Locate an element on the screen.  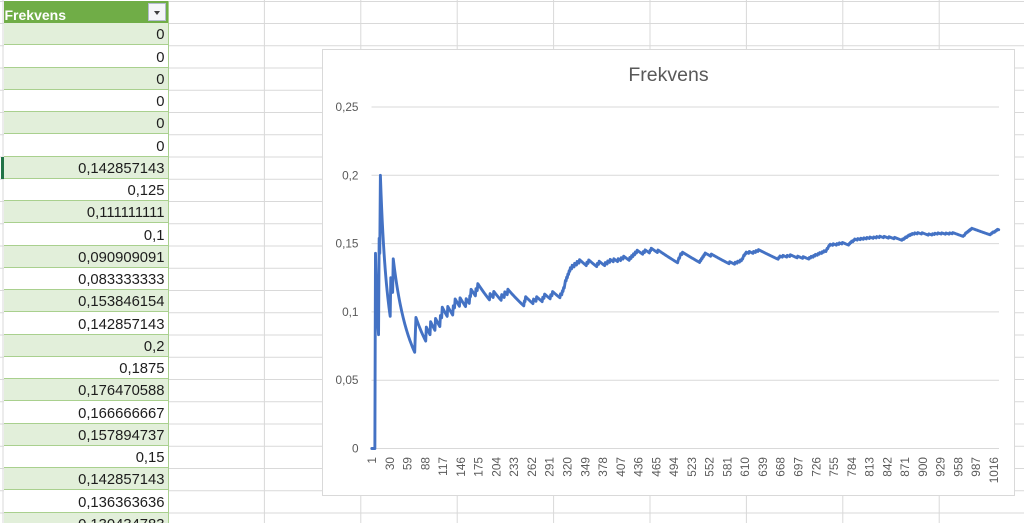
svg-text: 929 is located at coordinates (941, 467).